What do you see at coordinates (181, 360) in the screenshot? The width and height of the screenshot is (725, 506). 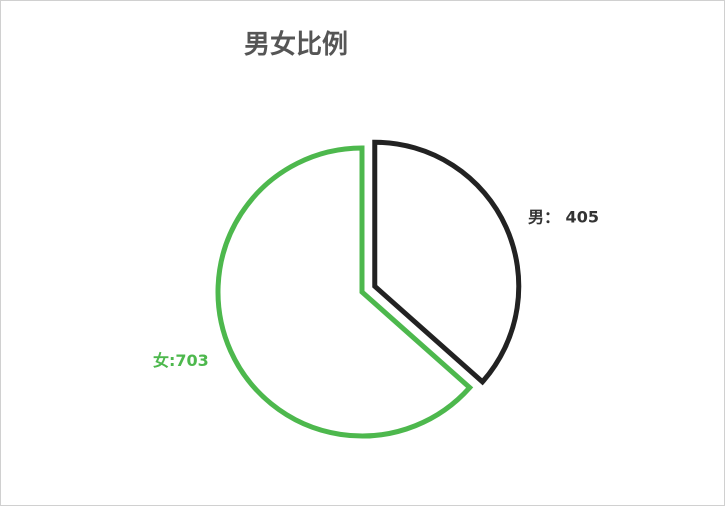 I see `slice-label-1: 女:703` at bounding box center [181, 360].